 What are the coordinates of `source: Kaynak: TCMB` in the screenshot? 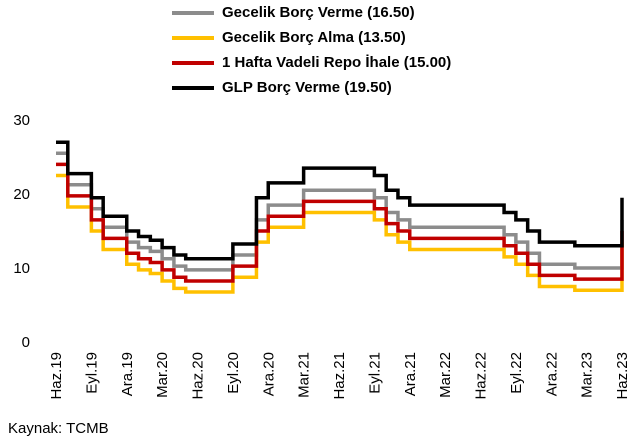 It's located at (58, 428).